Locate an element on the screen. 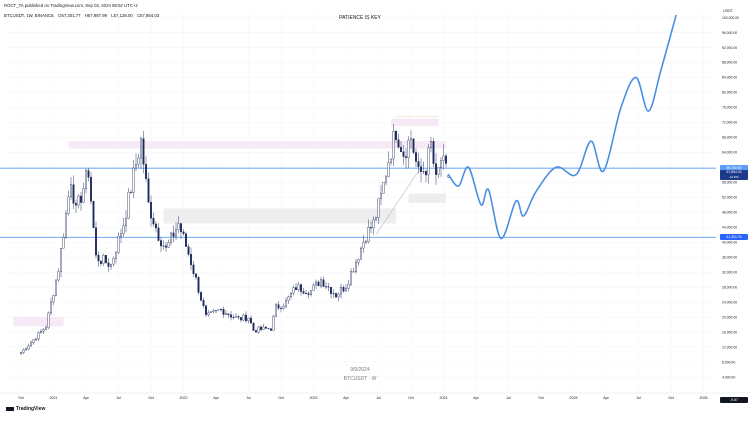  y-tick-label: 48,000.00 is located at coordinates (729, 213).